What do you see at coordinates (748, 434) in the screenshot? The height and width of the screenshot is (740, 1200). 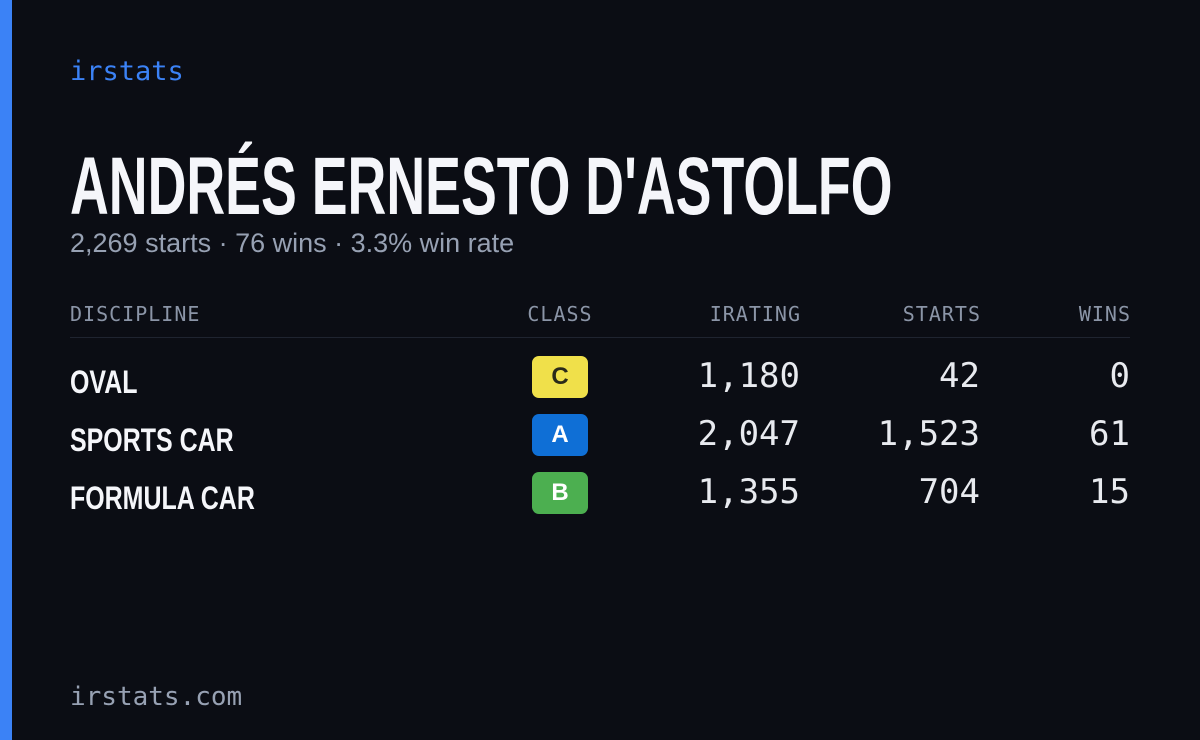 I see `irating: 2,047` at bounding box center [748, 434].